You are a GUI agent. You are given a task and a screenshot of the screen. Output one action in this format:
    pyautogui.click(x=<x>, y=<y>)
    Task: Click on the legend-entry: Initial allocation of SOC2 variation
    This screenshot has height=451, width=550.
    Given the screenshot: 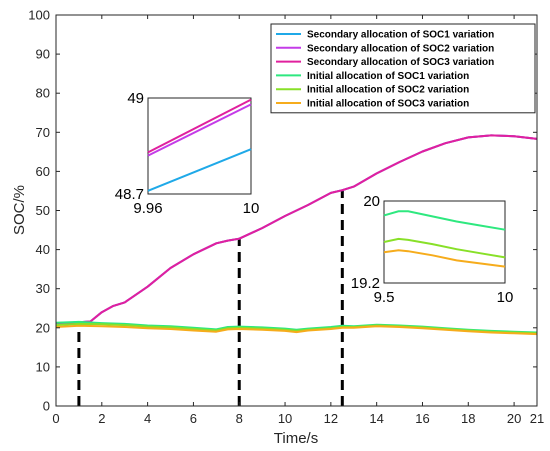 What is the action you would take?
    pyautogui.click(x=388, y=90)
    